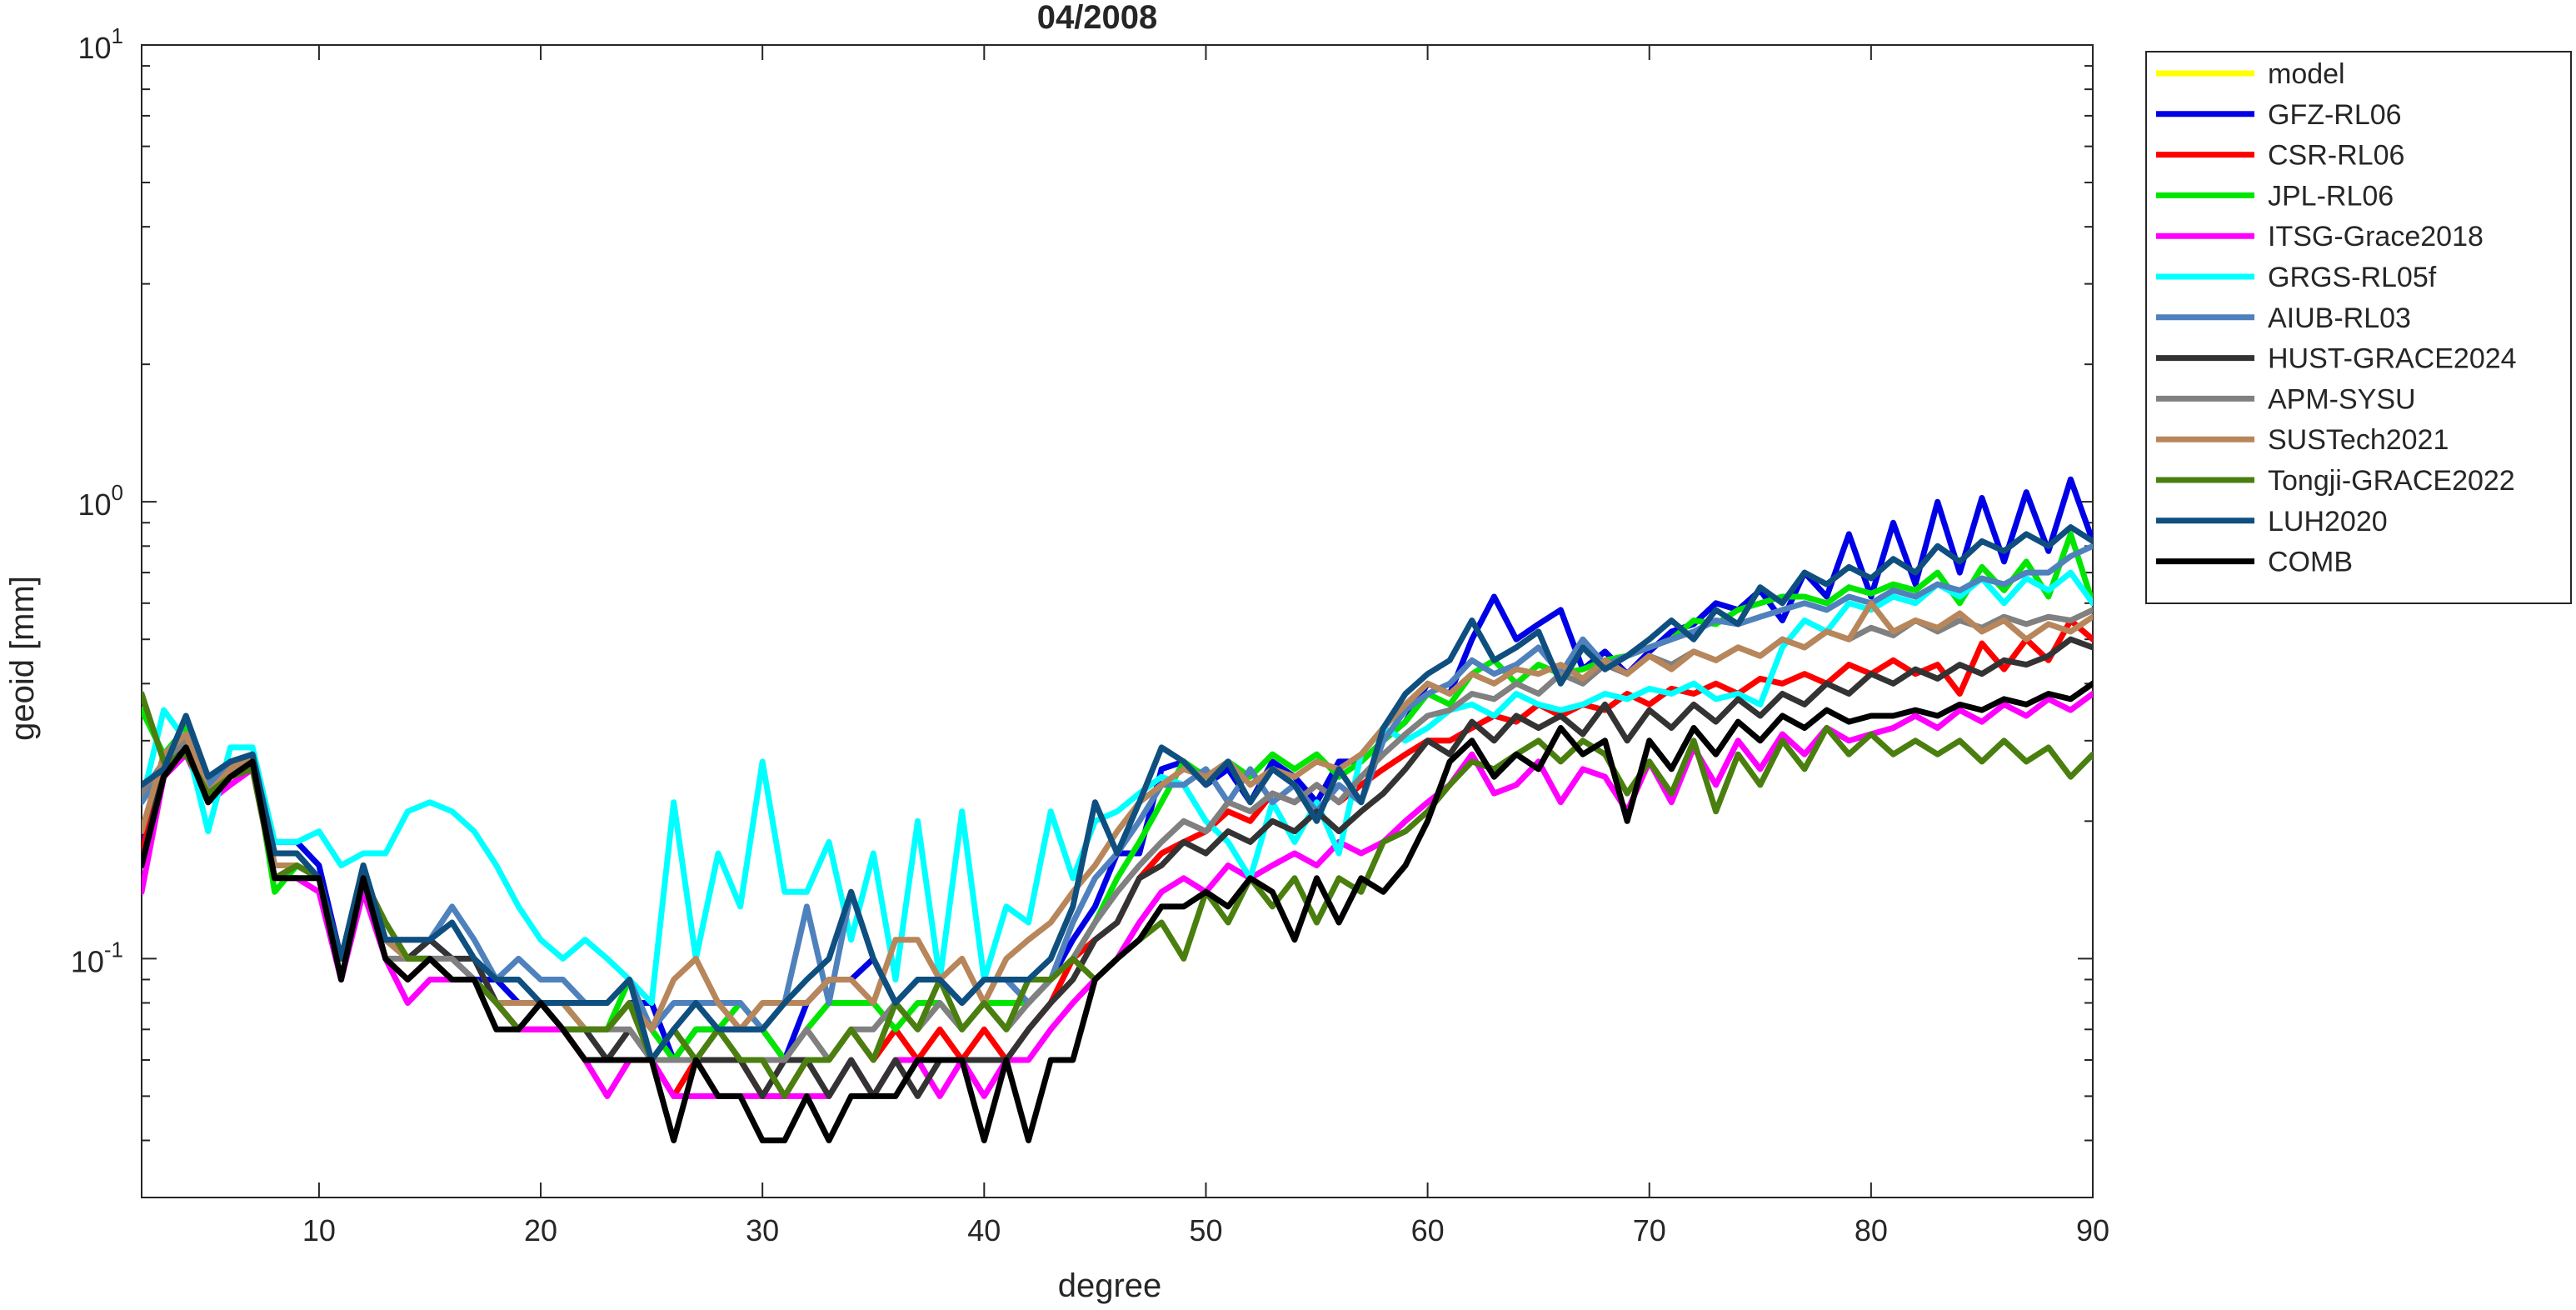 The image size is (2576, 1310). What do you see at coordinates (100, 44) in the screenshot?
I see `y-tick-label: 10¹` at bounding box center [100, 44].